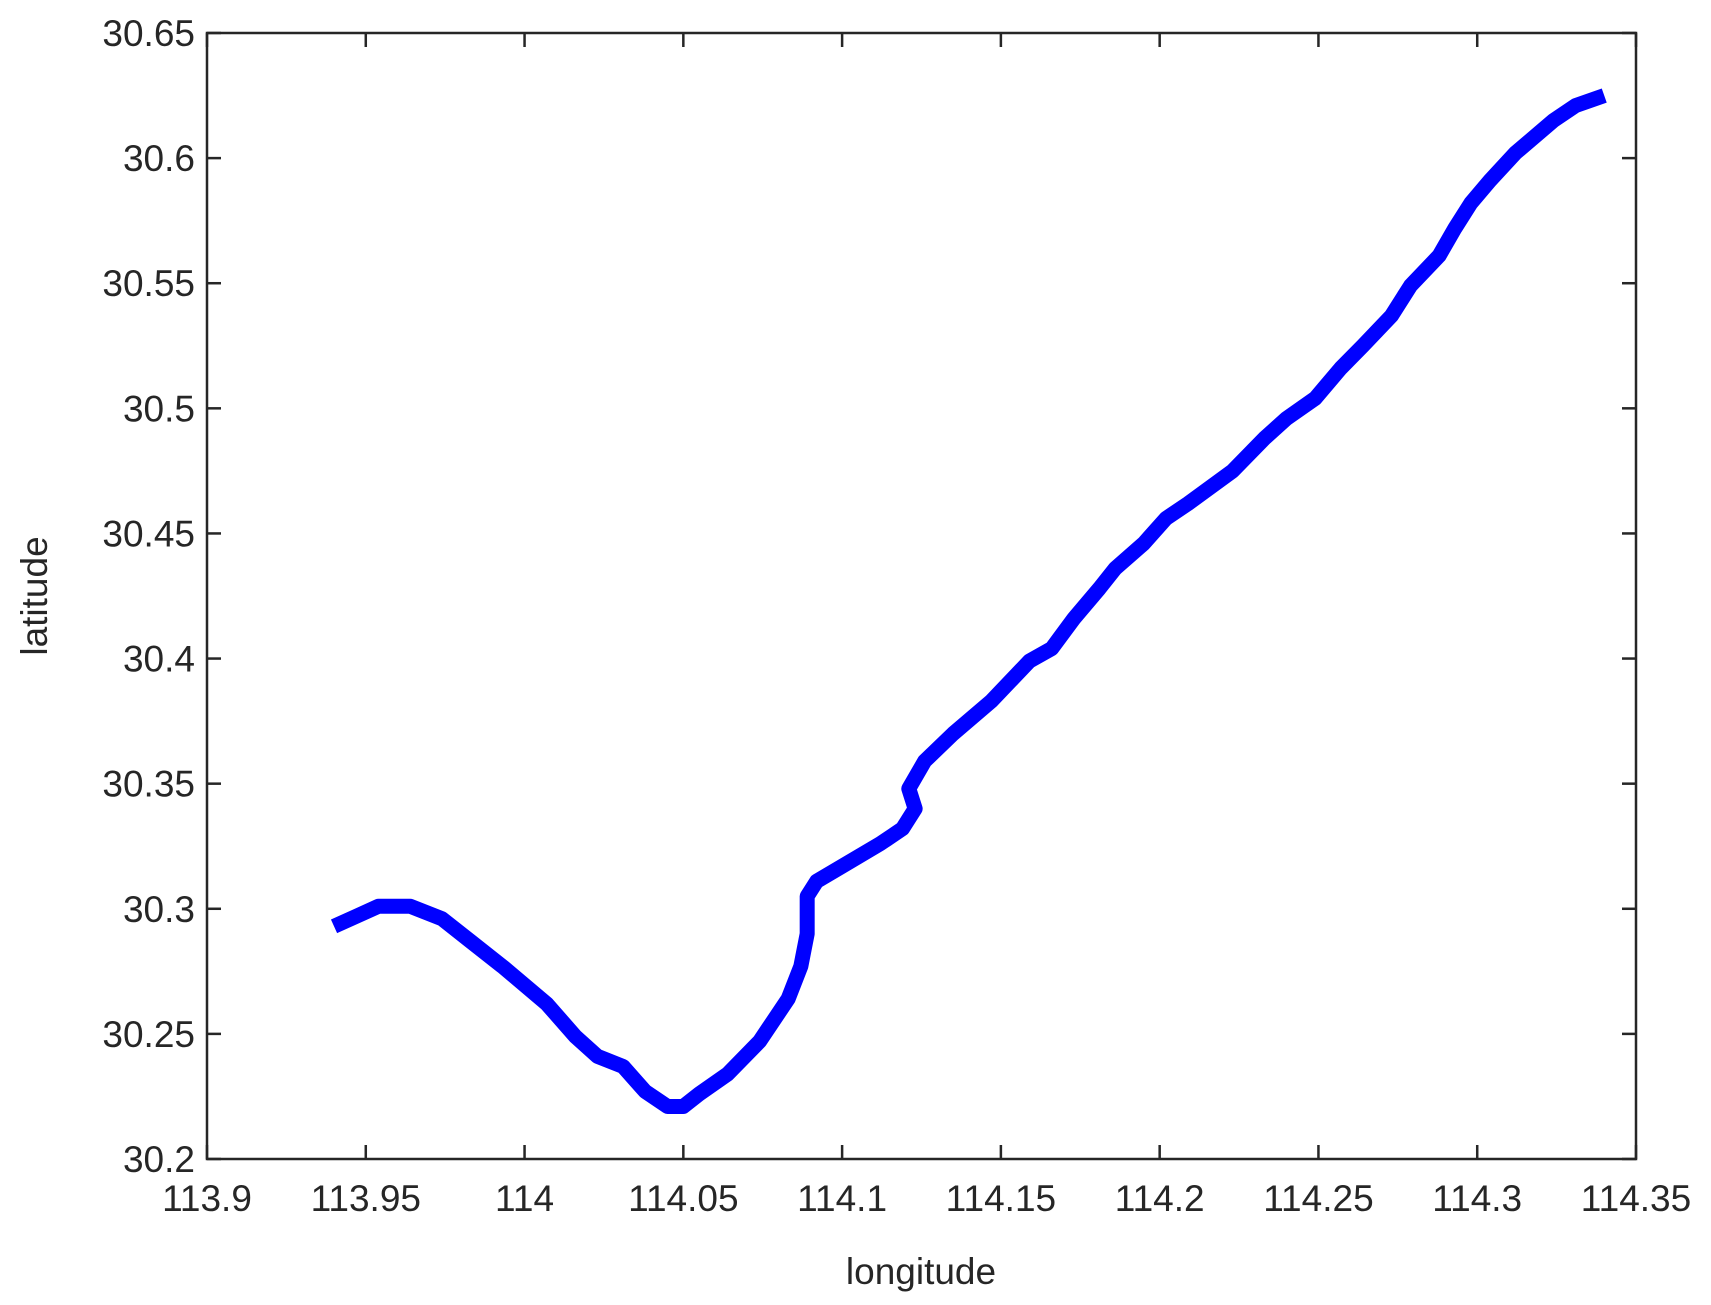 Image resolution: width=1711 pixels, height=1305 pixels. Describe the element at coordinates (159, 909) in the screenshot. I see `y-tick-label: 30.3` at that location.